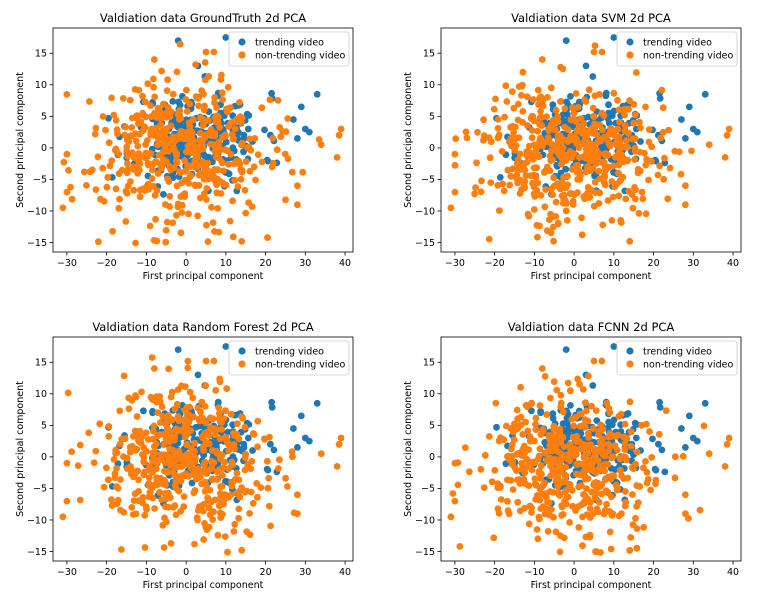  What do you see at coordinates (677, 49) in the screenshot?
I see `legend: trending video non-trending video` at bounding box center [677, 49].